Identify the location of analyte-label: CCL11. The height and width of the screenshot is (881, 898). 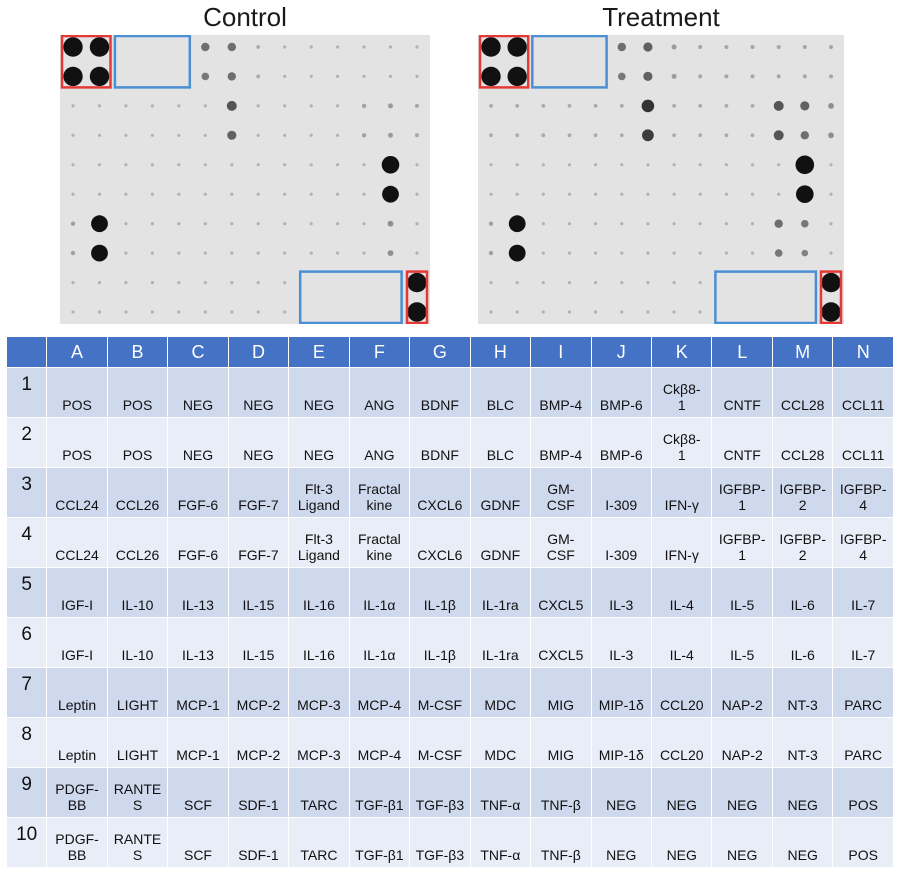
(863, 405).